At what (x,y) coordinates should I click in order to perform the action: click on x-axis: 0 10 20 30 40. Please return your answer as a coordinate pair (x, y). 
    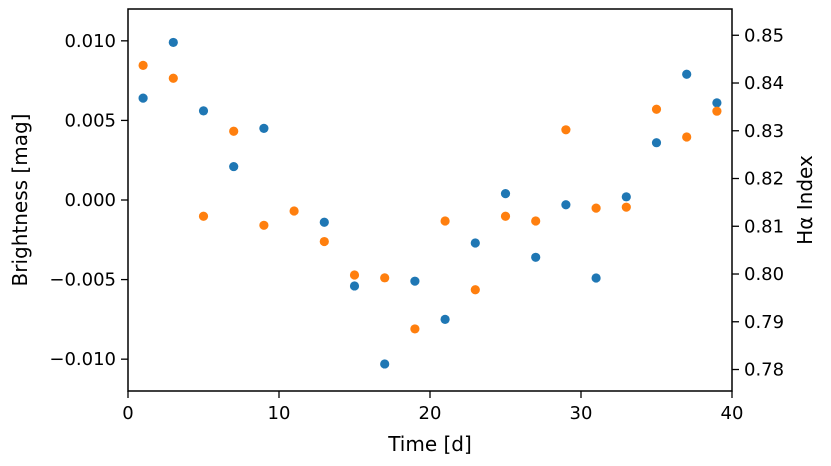
    Looking at the image, I should click on (432, 407).